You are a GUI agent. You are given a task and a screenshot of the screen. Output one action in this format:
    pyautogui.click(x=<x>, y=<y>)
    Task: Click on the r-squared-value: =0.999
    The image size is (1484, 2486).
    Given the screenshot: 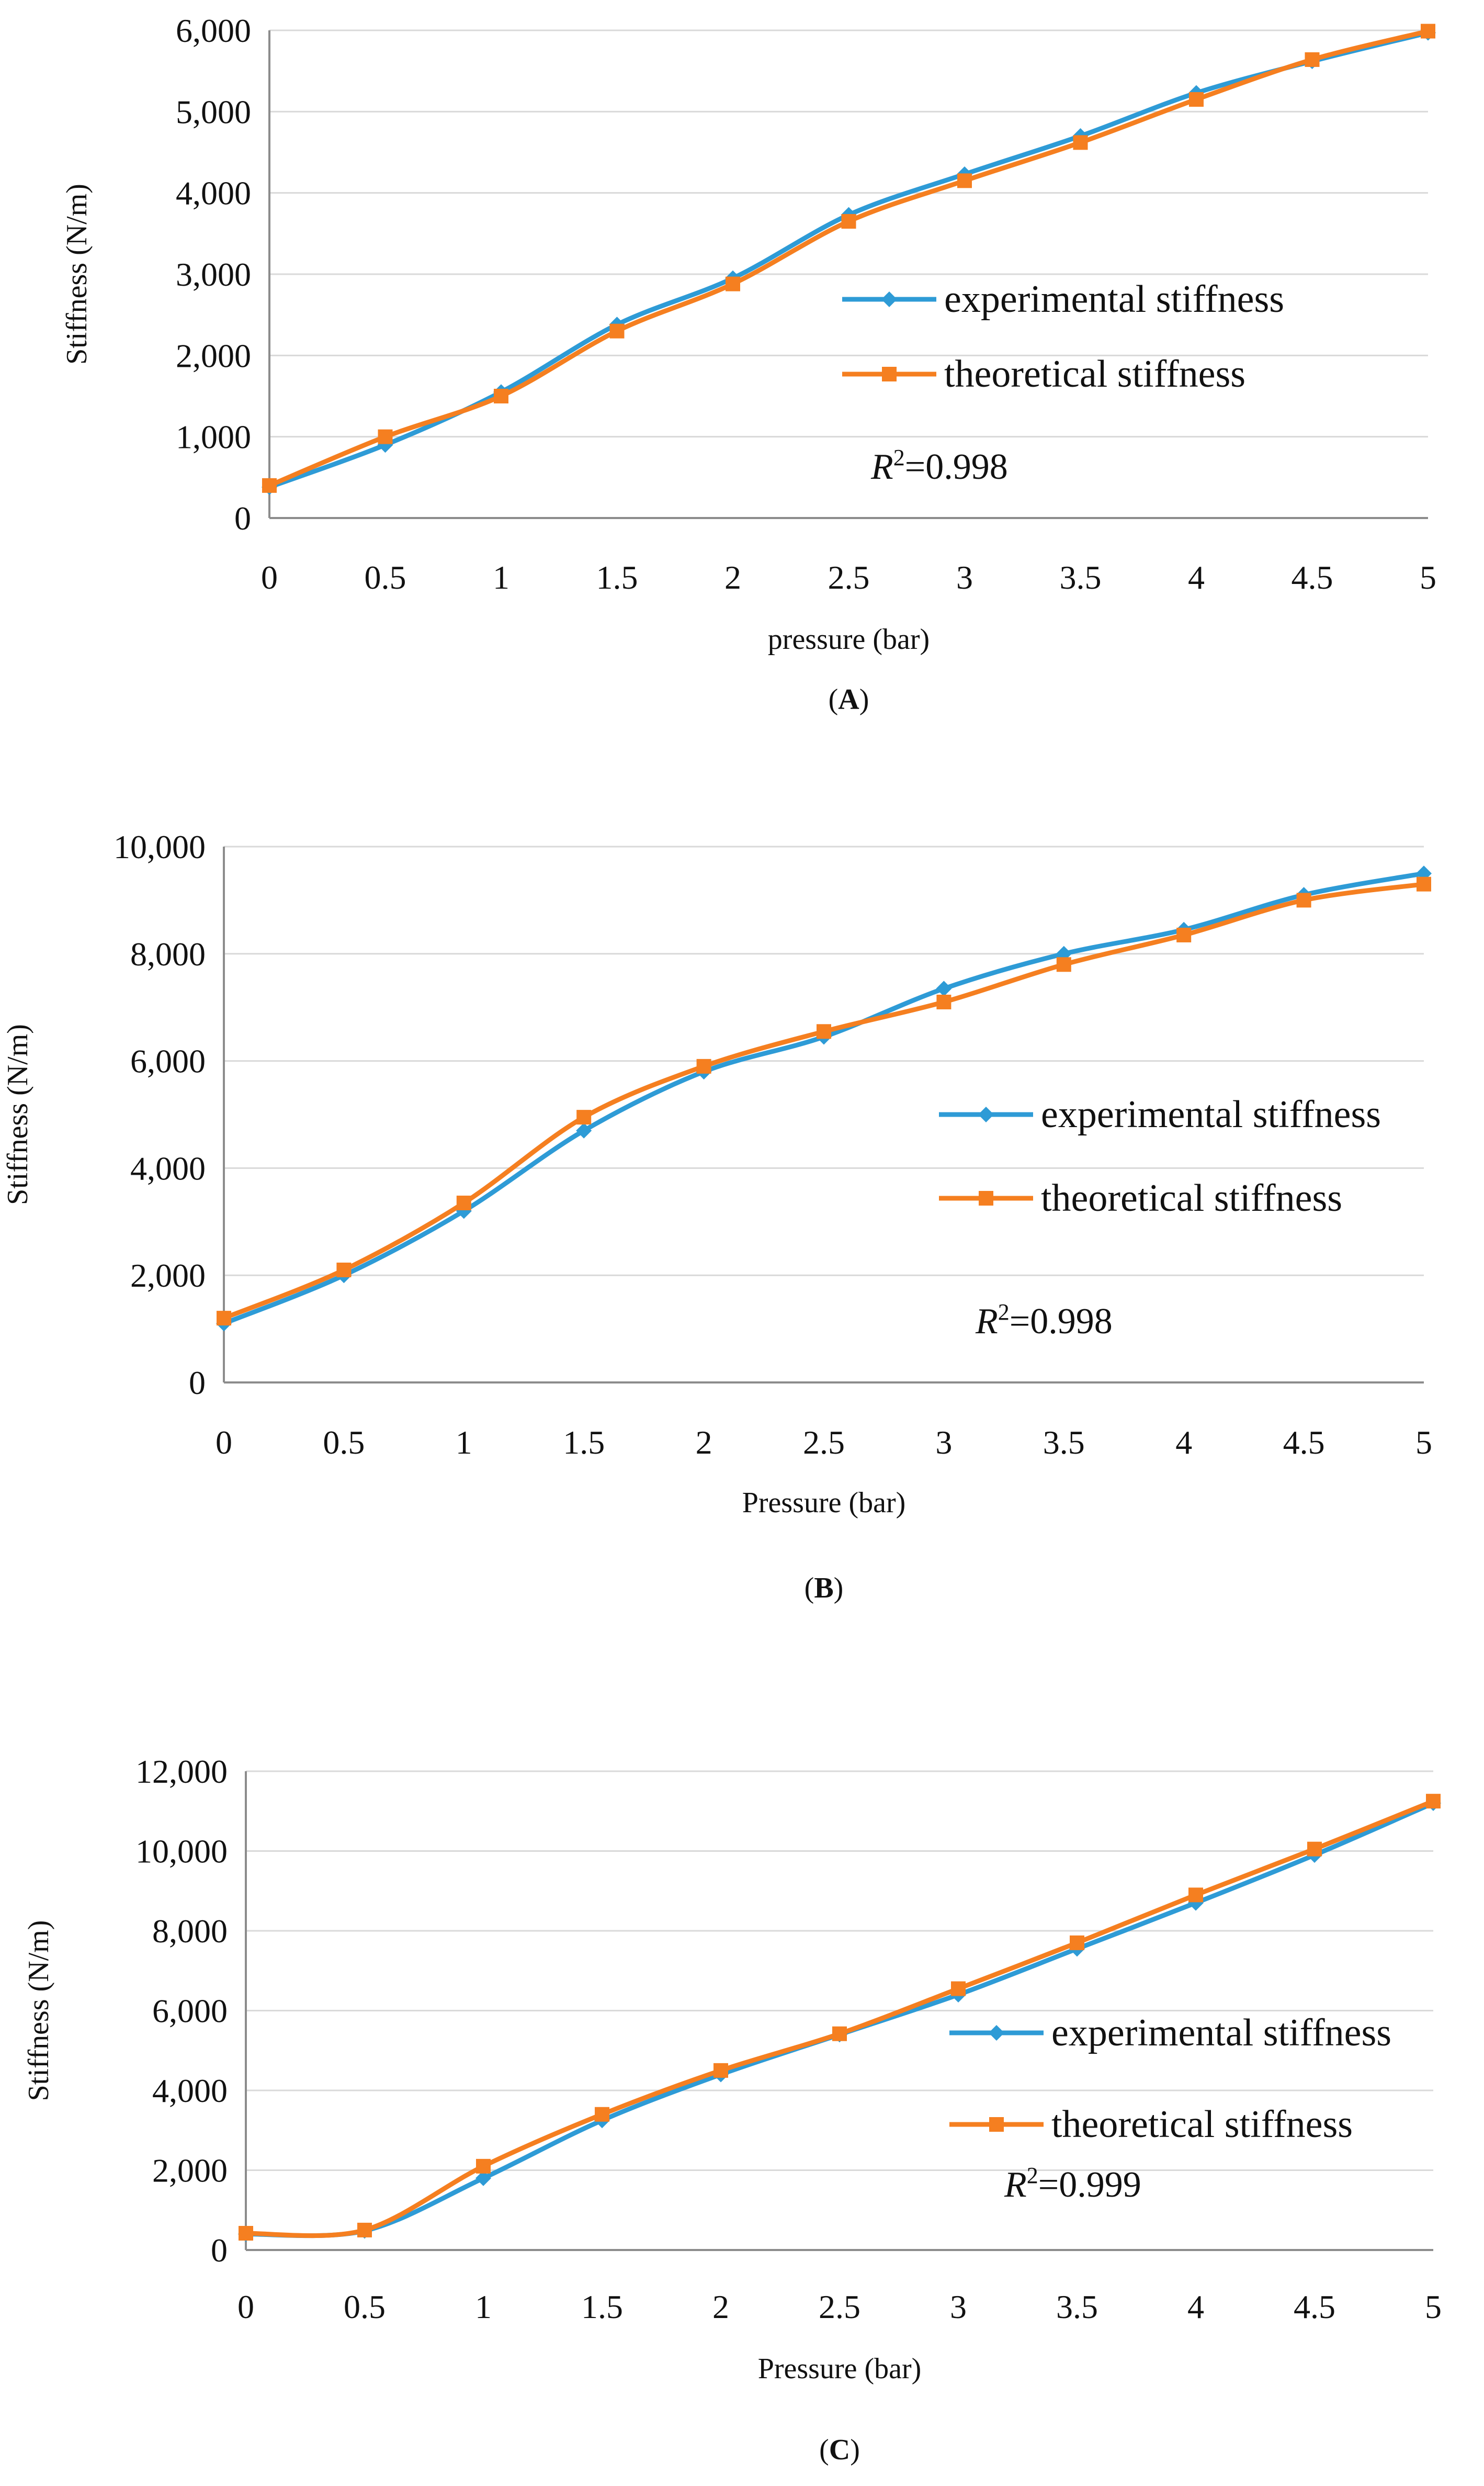 What is the action you would take?
    pyautogui.click(x=1090, y=2185)
    